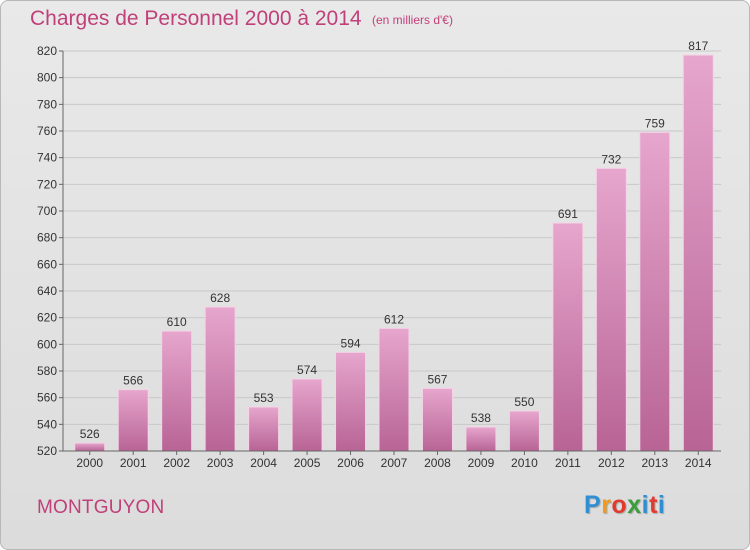 The image size is (750, 550). I want to click on y-tick-label: 780, so click(47, 104).